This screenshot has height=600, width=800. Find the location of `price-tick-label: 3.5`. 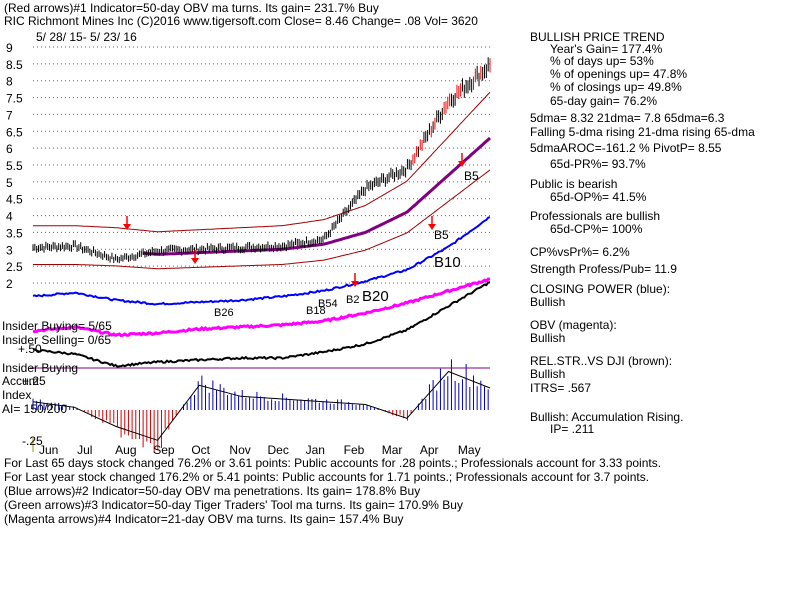

price-tick-label: 3.5 is located at coordinates (14, 233).